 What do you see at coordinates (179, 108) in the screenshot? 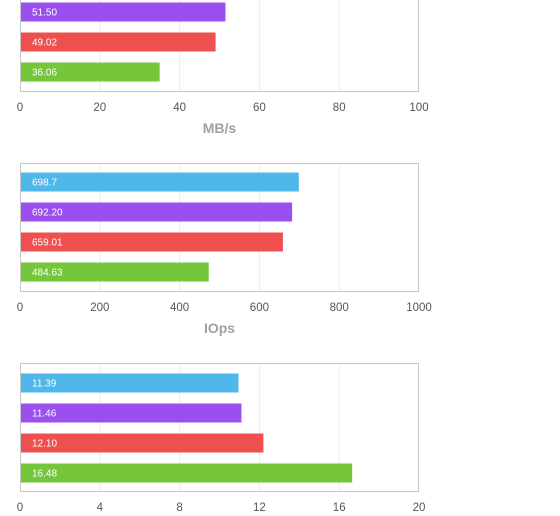
I see `x-tick-label: 40` at bounding box center [179, 108].